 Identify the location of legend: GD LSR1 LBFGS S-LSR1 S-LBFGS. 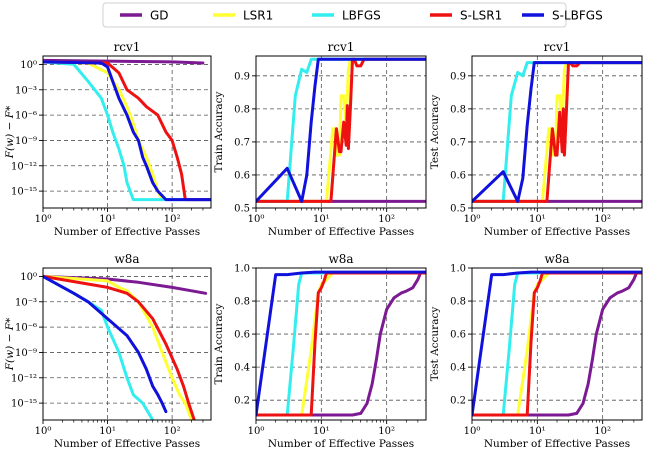
(352, 15).